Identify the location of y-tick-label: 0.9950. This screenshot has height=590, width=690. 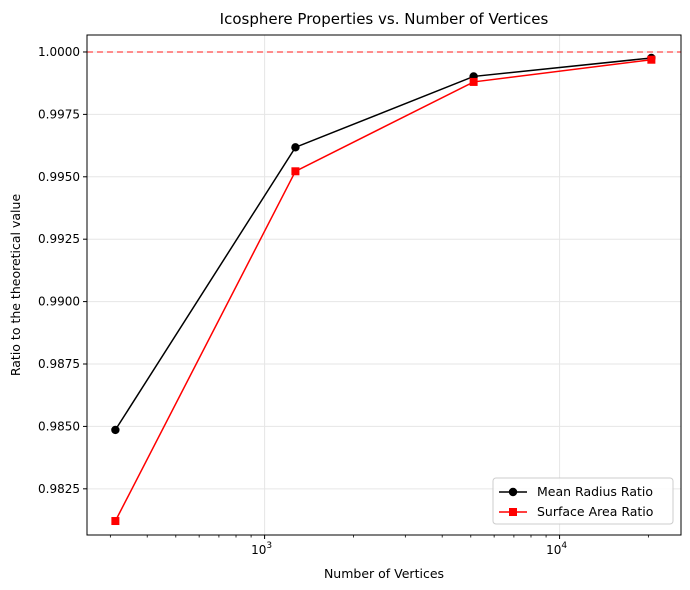
(59, 177).